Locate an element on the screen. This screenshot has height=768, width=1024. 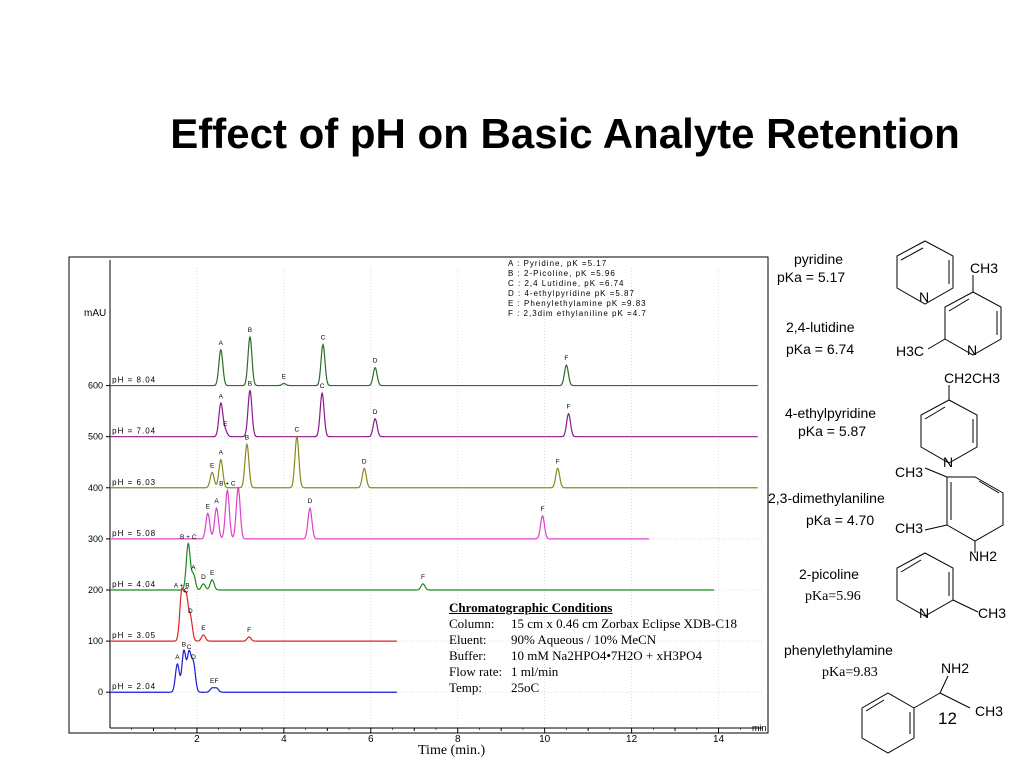
y-axis: 0 100 200 300 400 500 600 is located at coordinates (99, 494).